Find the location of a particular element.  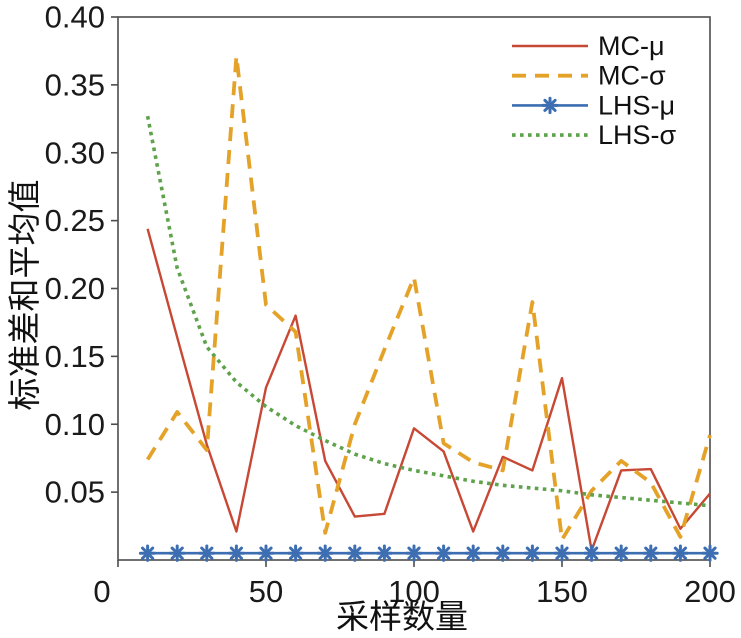

legend-item-LHS-μ: LHS-μ is located at coordinates (593, 105).